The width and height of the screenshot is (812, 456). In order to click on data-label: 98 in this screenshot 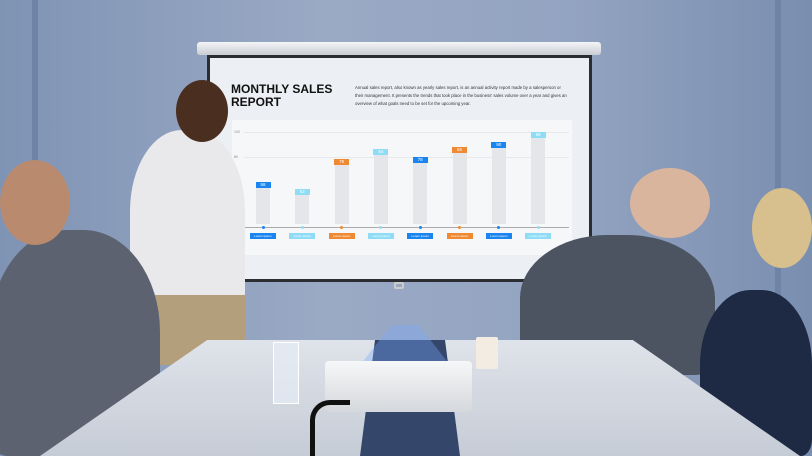, I will do `click(538, 134)`.